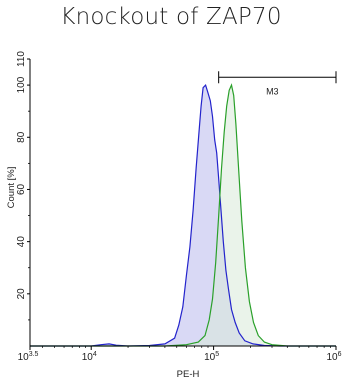 The height and width of the screenshot is (378, 342). Describe the element at coordinates (21, 189) in the screenshot. I see `y-tick-label: 60` at that location.